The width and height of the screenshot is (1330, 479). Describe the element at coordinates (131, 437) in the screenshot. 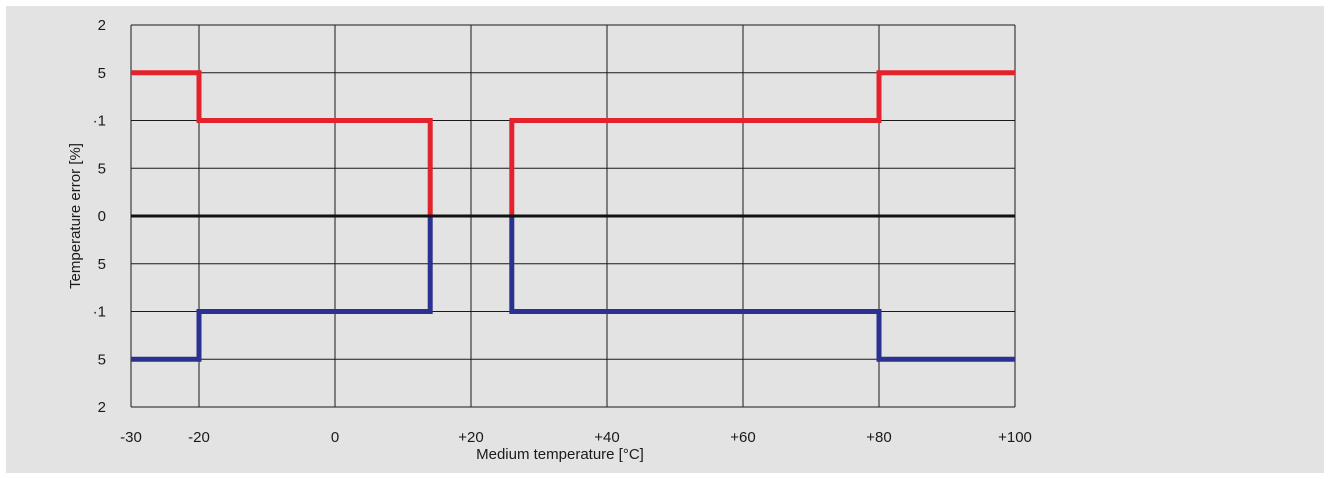

I see `x-tick-label-0: -30` at that location.